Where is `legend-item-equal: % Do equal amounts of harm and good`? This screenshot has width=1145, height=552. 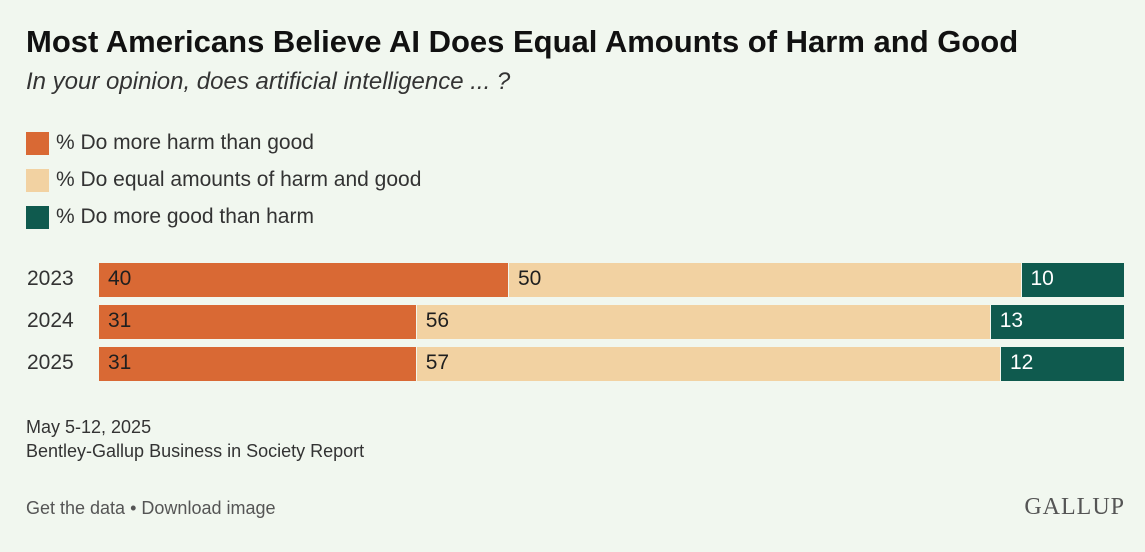 legend-item-equal: % Do equal amounts of harm and good is located at coordinates (223, 180).